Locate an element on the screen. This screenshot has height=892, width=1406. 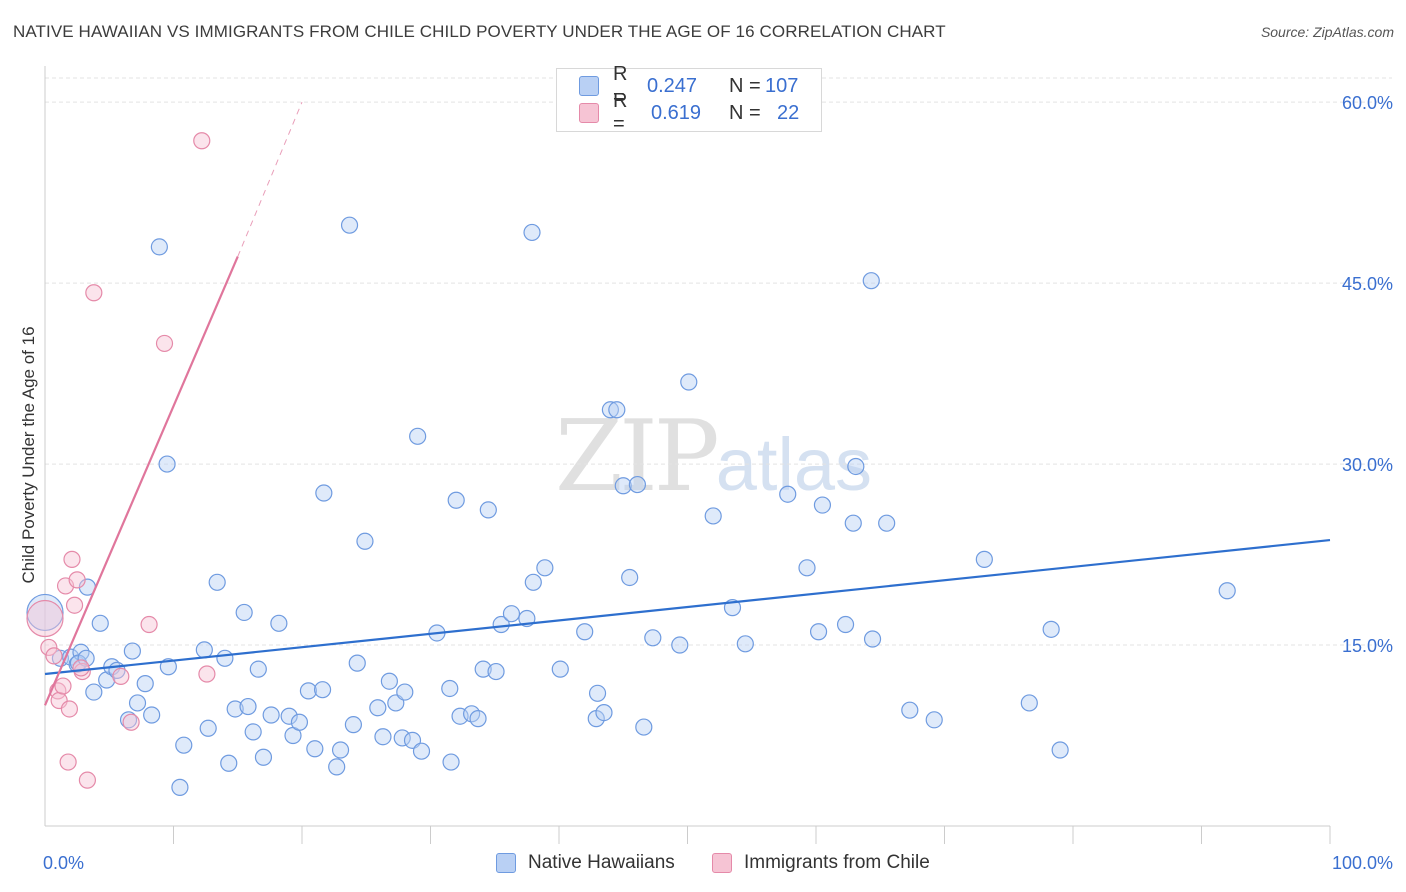
legend-row-native-hawaiians: R = 0.247 N = 107 is located at coordinates (689, 85).